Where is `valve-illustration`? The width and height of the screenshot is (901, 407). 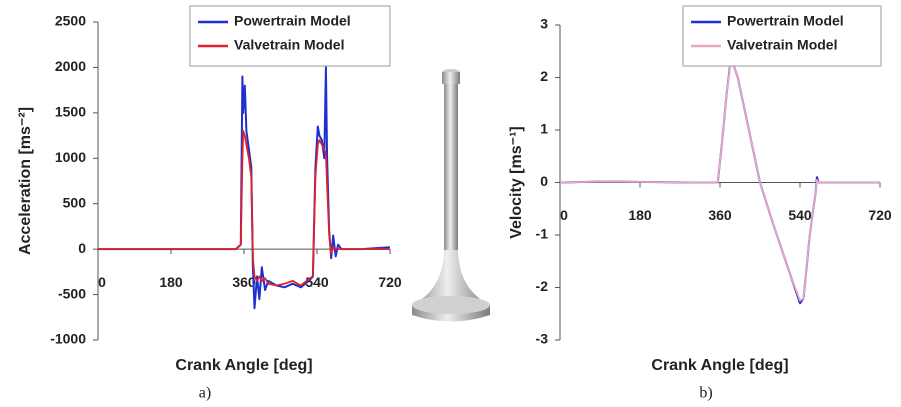 valve-illustration is located at coordinates (451, 195).